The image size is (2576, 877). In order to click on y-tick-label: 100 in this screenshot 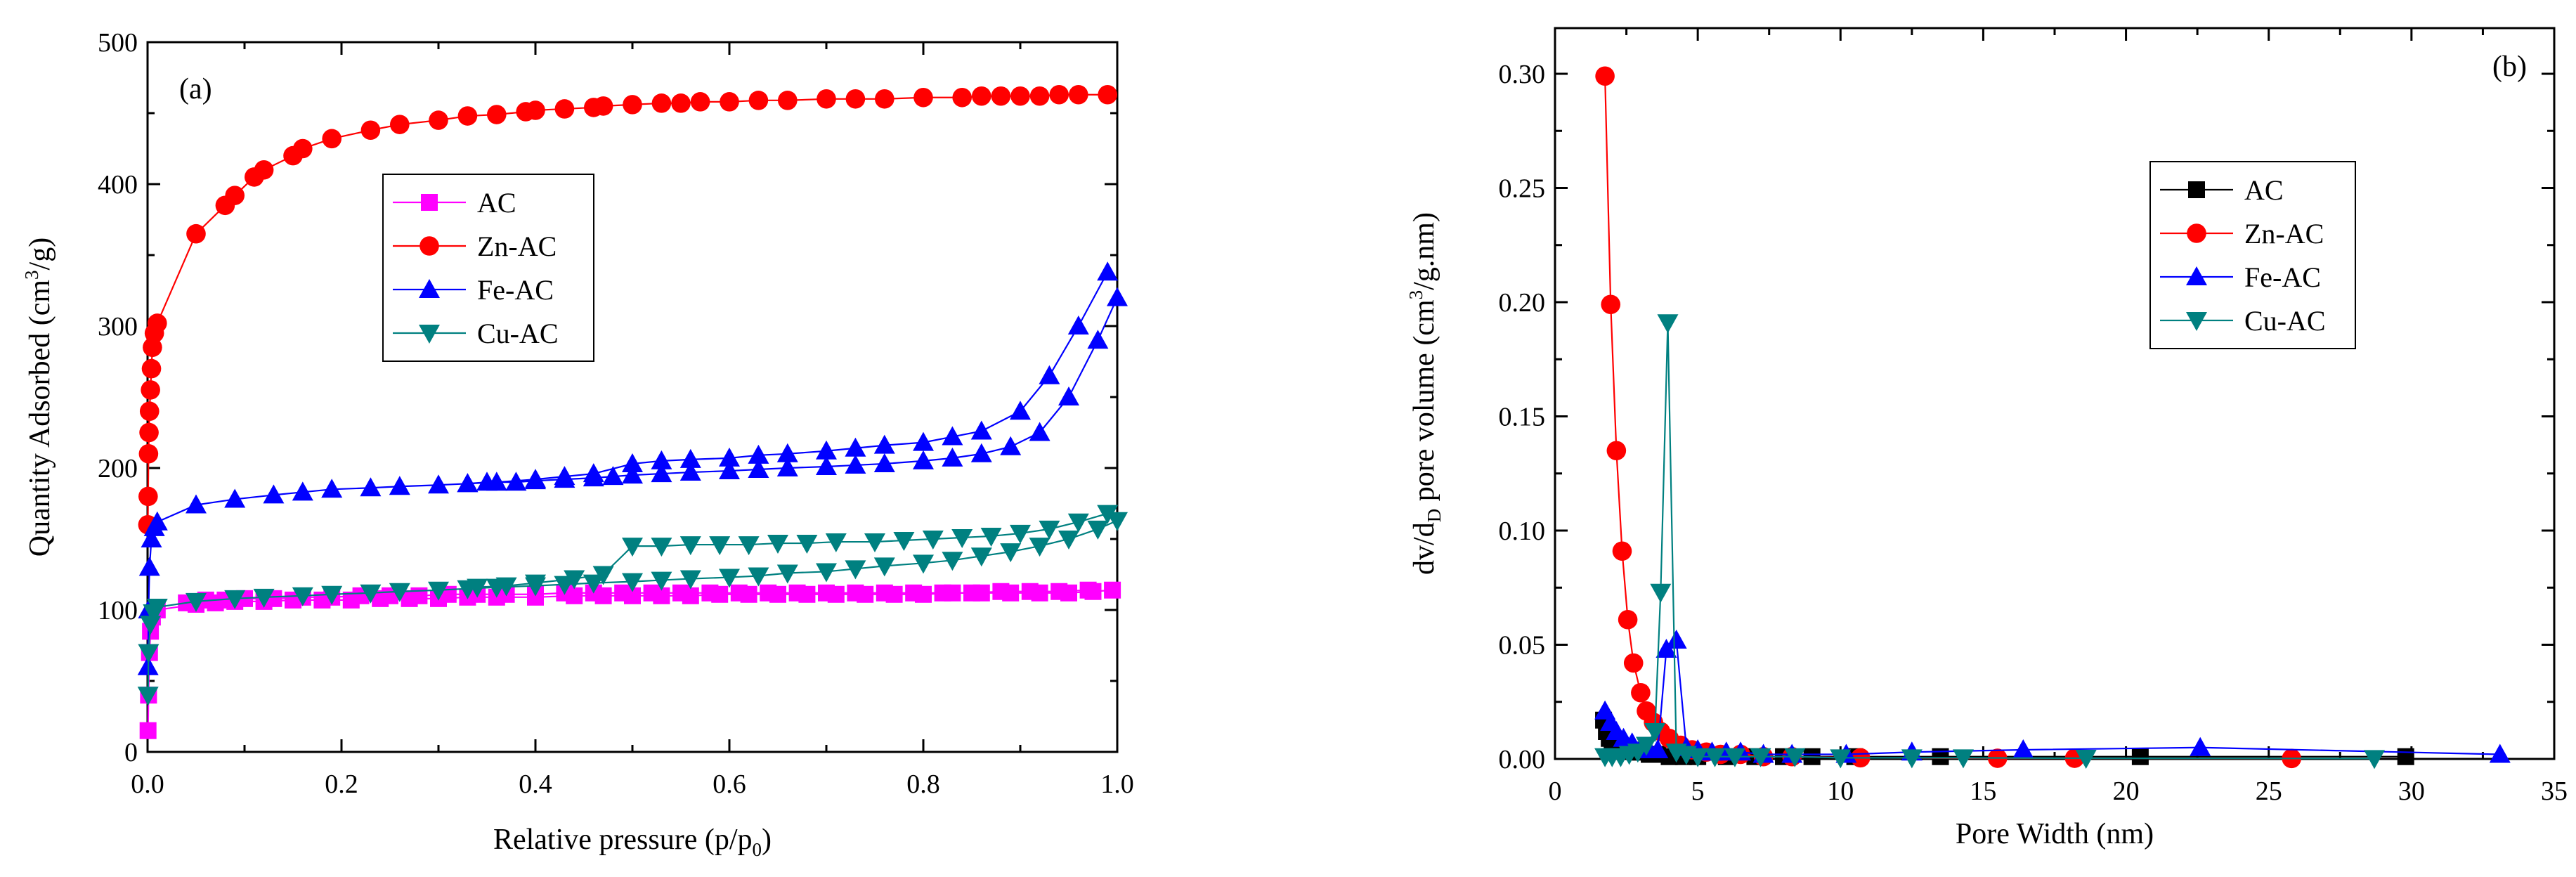, I will do `click(118, 610)`.